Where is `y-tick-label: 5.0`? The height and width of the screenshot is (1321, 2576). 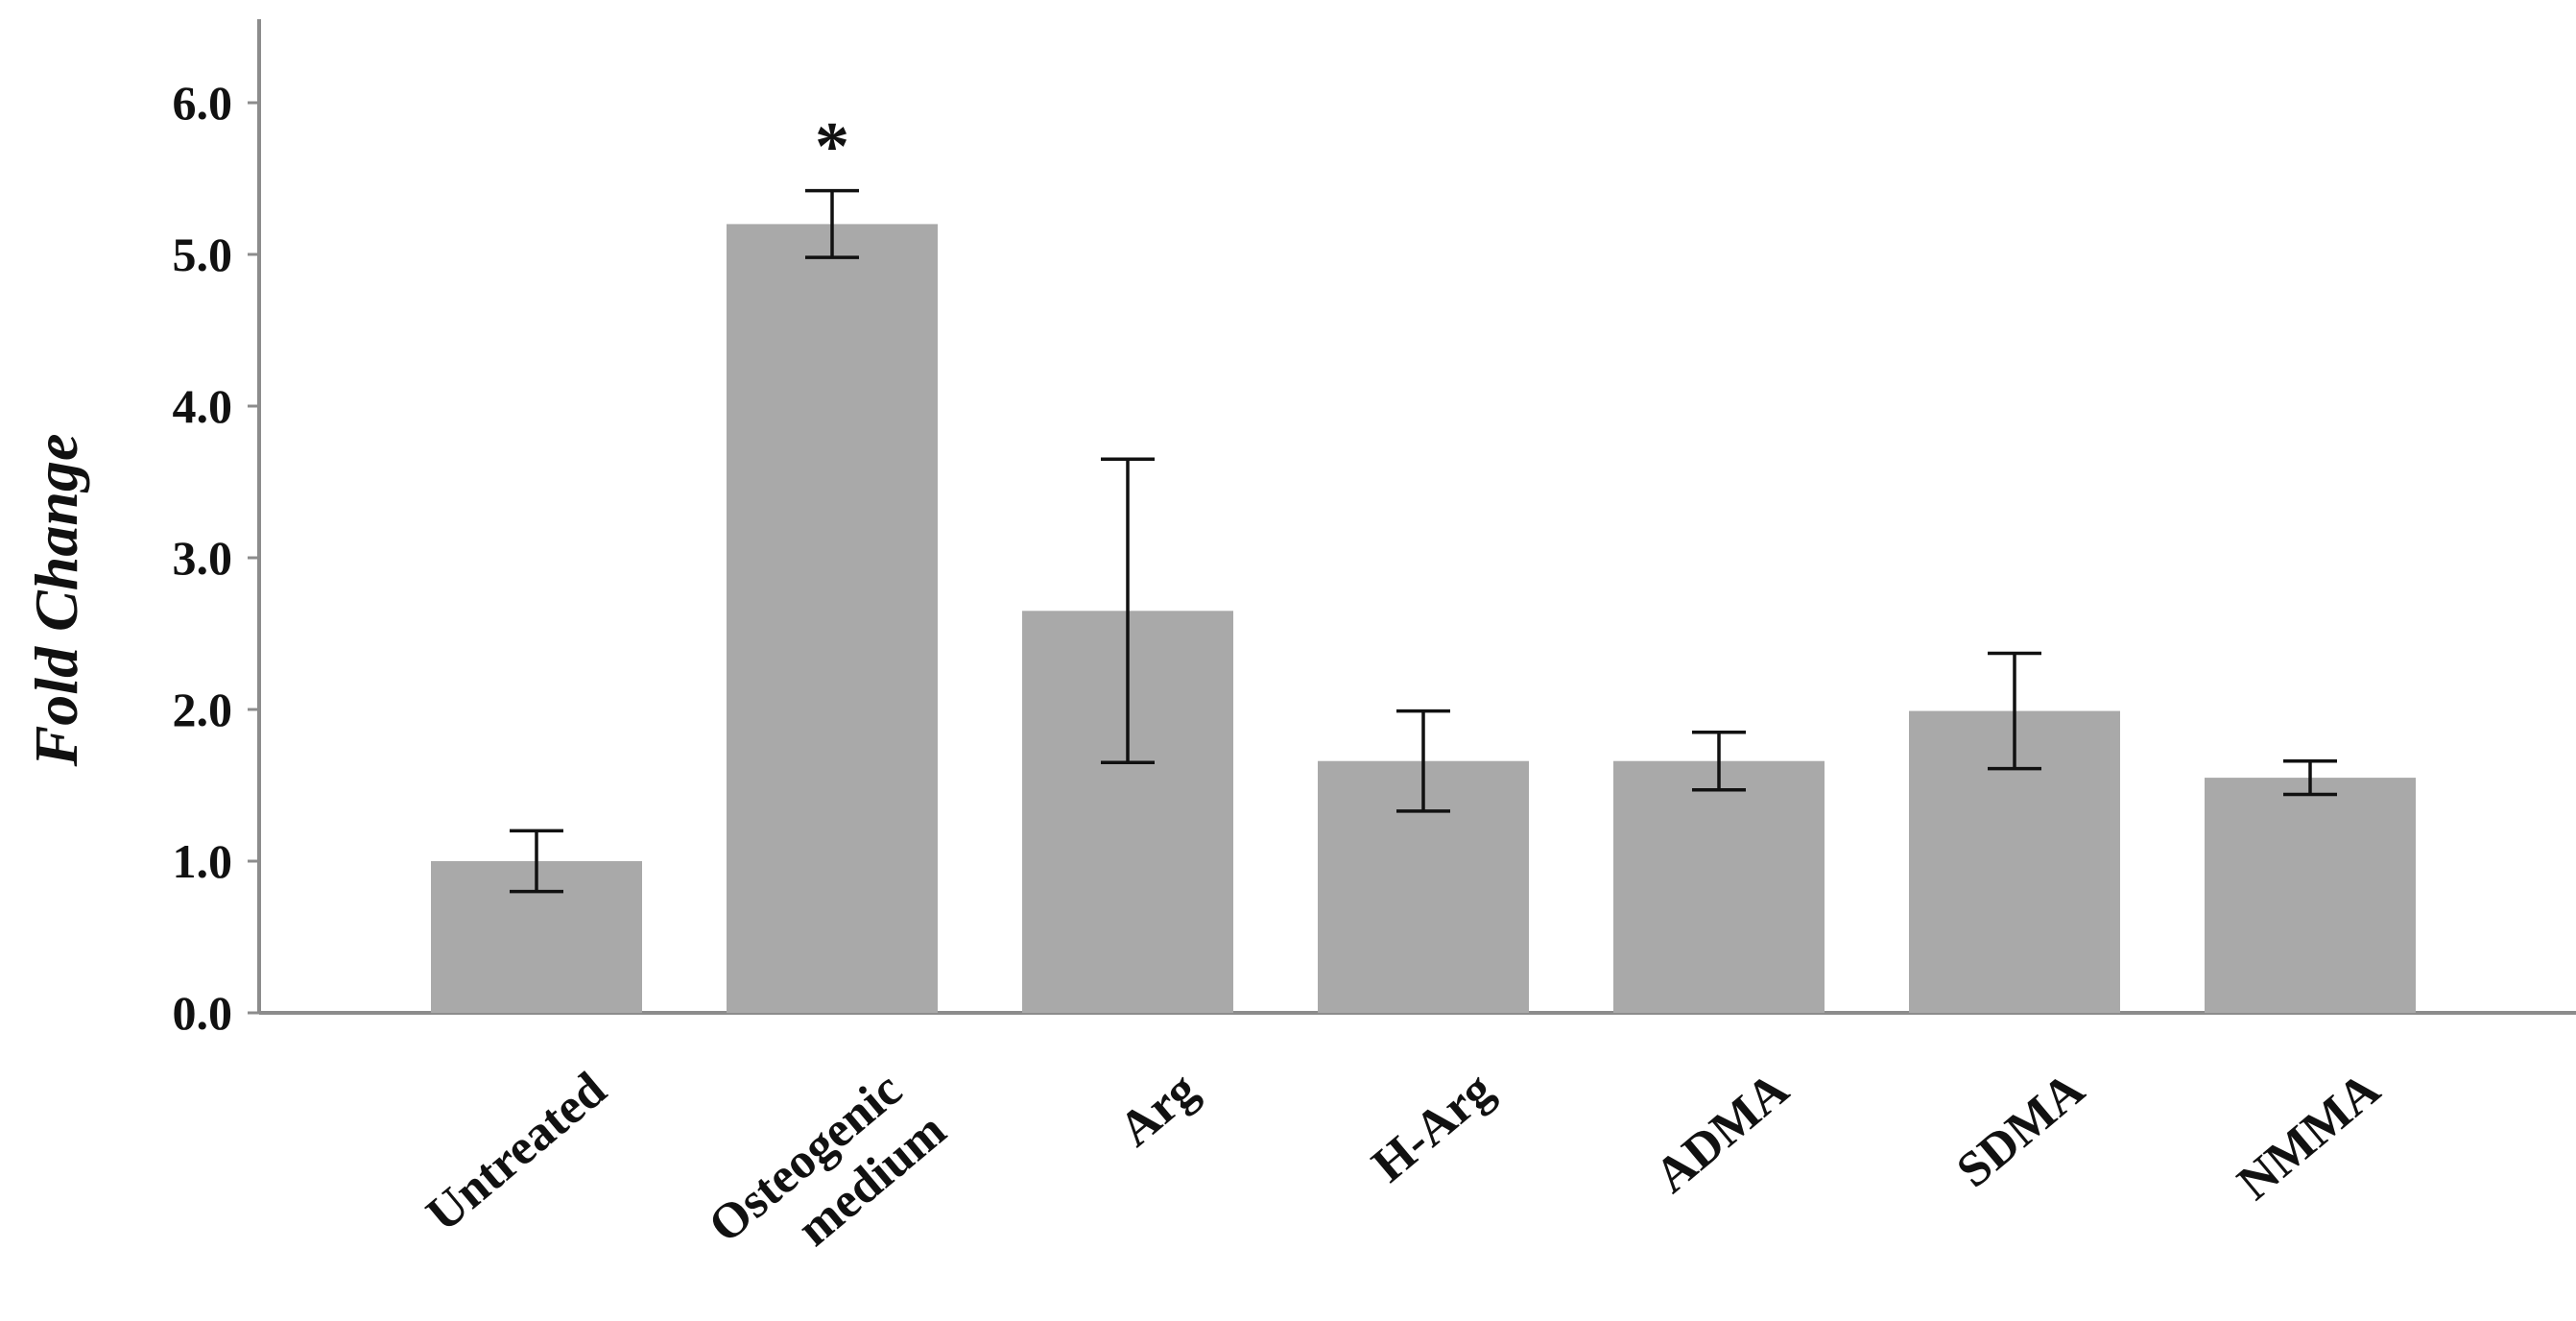
y-tick-label: 5.0 is located at coordinates (203, 254).